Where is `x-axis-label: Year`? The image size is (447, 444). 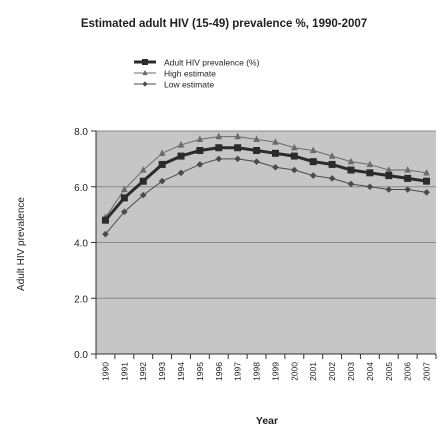
x-axis-label: Year is located at coordinates (267, 421).